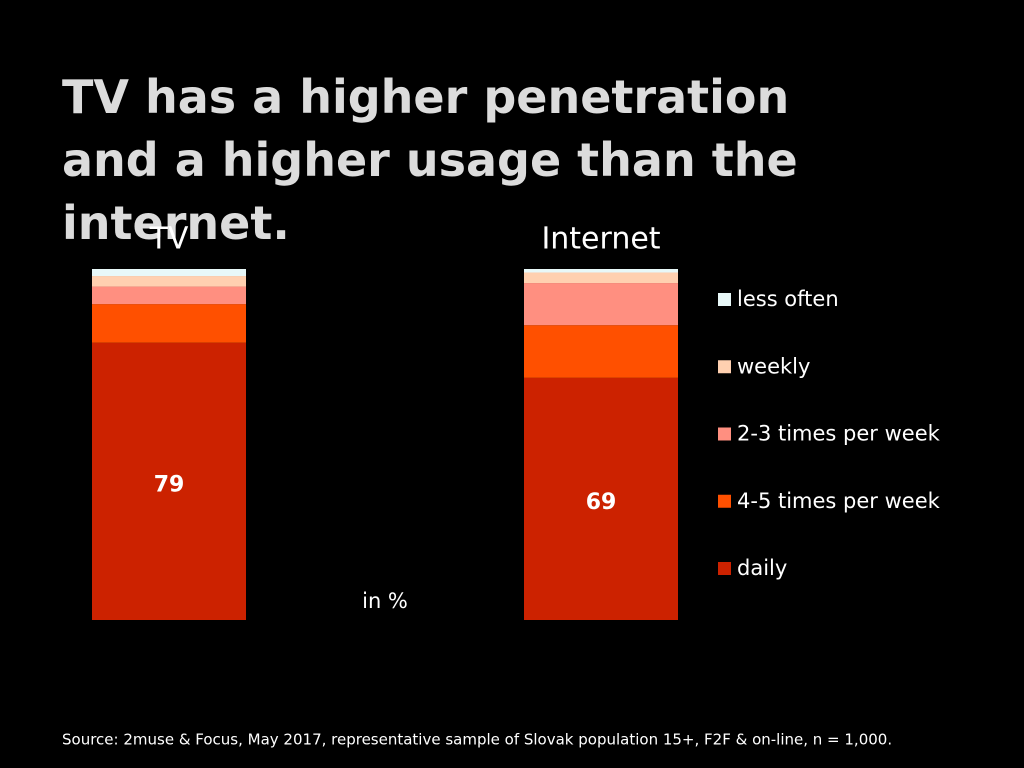  What do you see at coordinates (773, 366) in the screenshot?
I see `legend-label: weekly` at bounding box center [773, 366].